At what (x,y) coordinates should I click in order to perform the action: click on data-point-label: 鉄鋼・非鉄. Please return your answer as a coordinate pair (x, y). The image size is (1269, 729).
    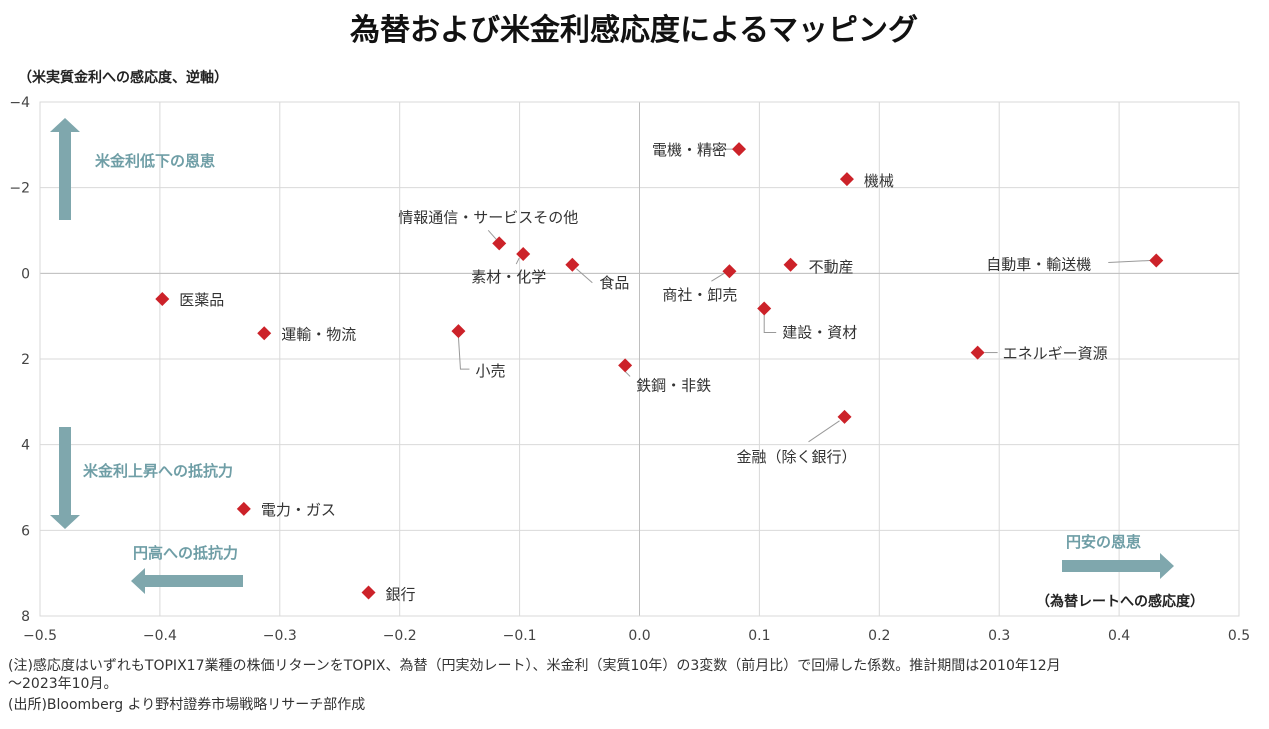
    Looking at the image, I should click on (673, 385).